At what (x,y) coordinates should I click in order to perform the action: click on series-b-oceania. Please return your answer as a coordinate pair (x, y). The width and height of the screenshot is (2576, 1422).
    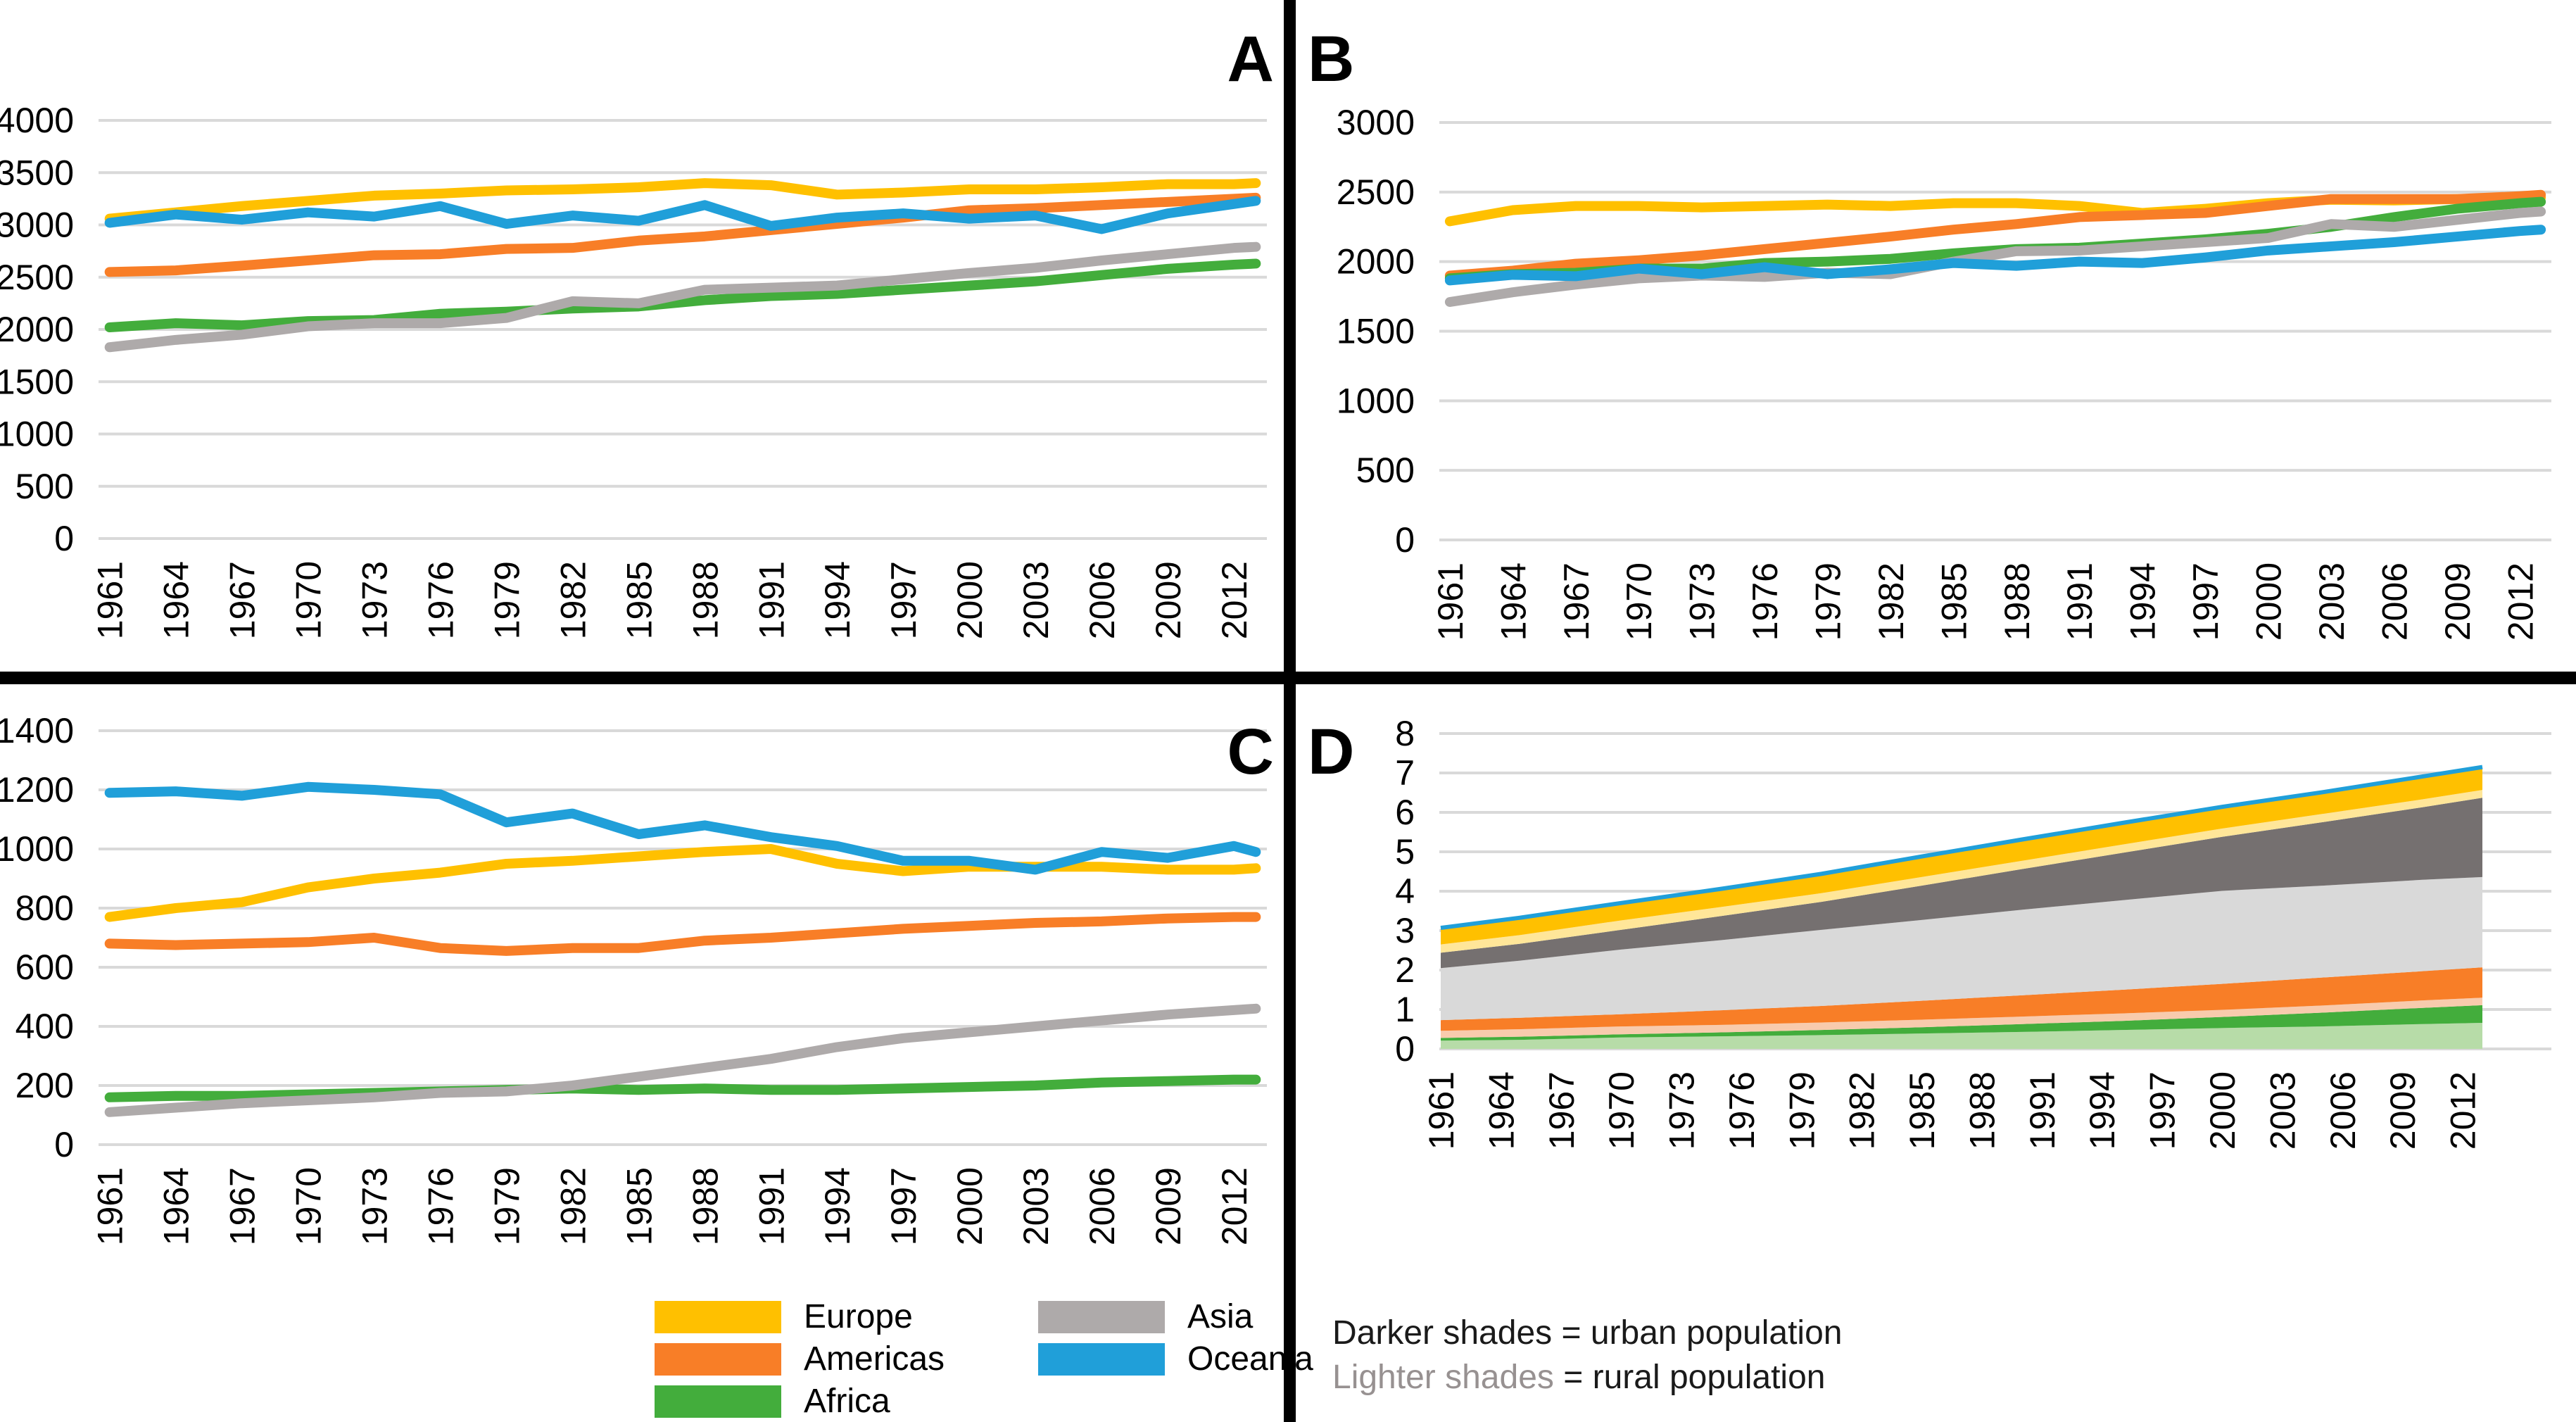
    Looking at the image, I should click on (1995, 255).